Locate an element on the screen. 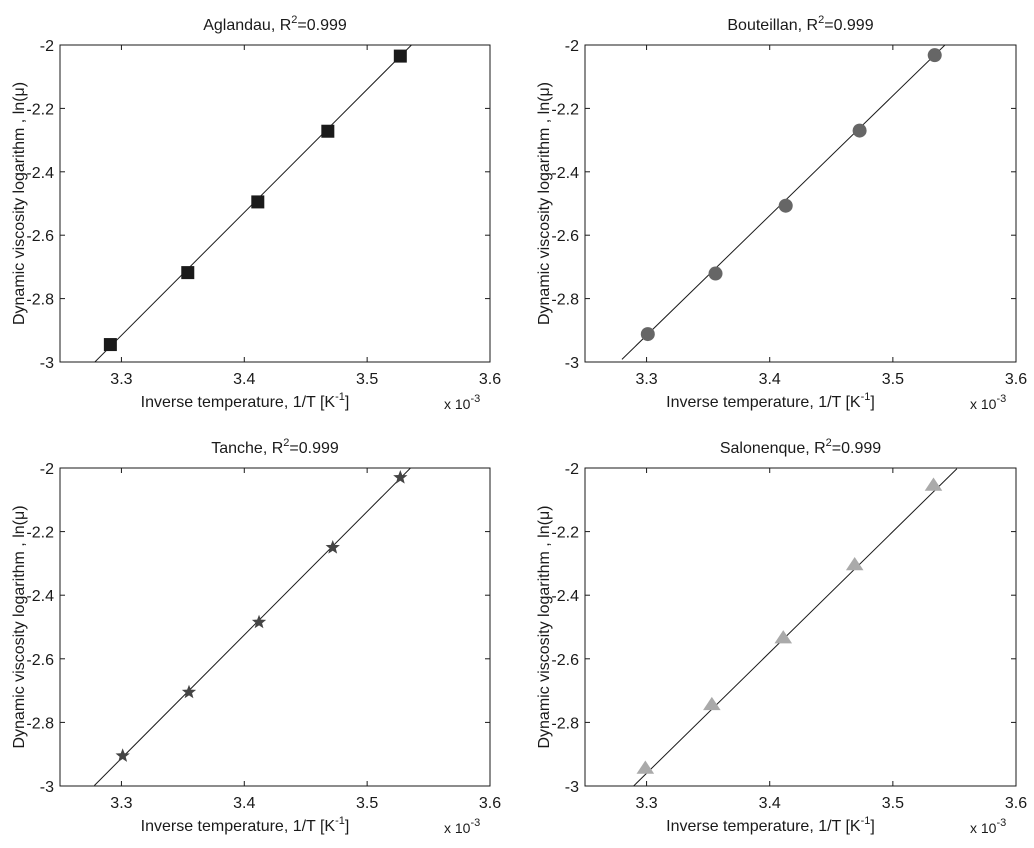  chart-title: Aglandau, R2=0.999 is located at coordinates (275, 24).